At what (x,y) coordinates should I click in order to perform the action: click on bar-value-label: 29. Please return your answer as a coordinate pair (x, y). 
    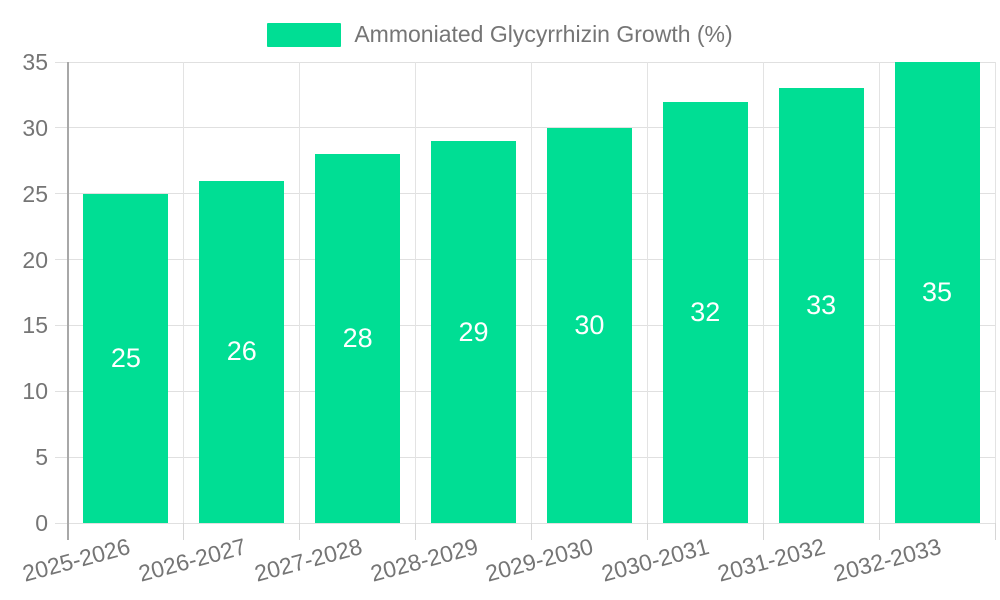
    Looking at the image, I should click on (473, 331).